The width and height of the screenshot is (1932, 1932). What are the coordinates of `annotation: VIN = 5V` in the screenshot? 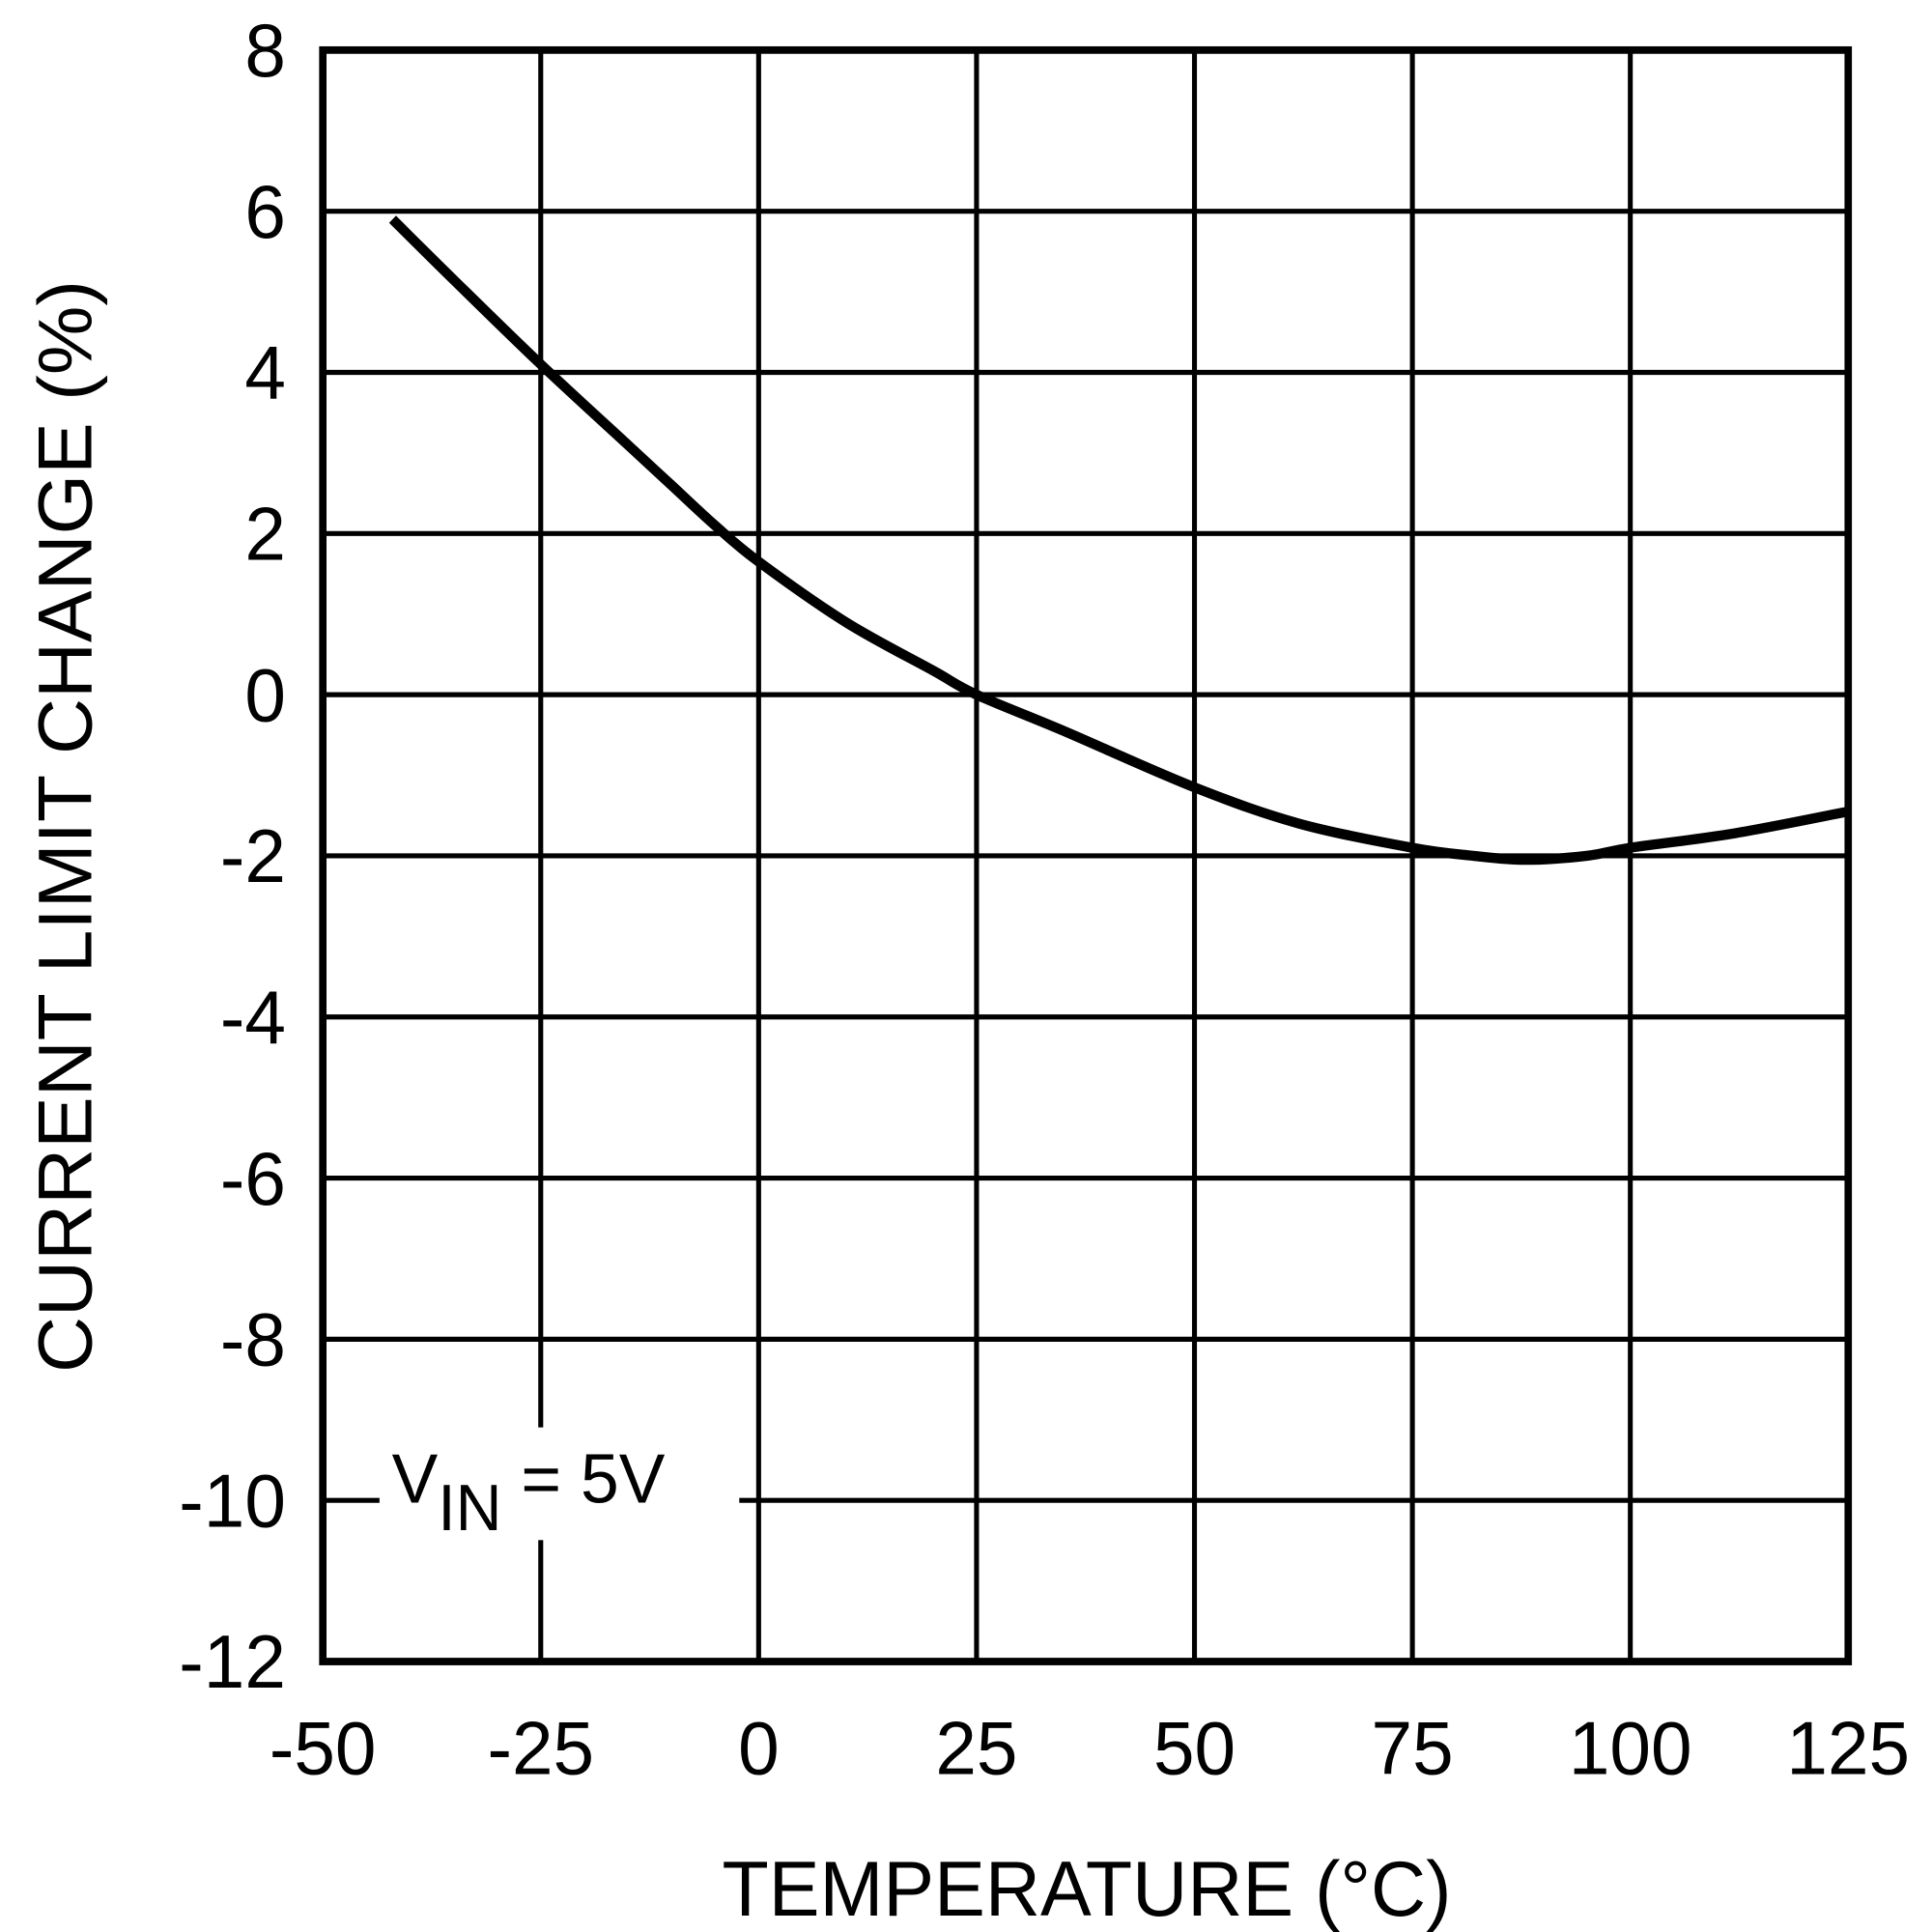 It's located at (559, 1486).